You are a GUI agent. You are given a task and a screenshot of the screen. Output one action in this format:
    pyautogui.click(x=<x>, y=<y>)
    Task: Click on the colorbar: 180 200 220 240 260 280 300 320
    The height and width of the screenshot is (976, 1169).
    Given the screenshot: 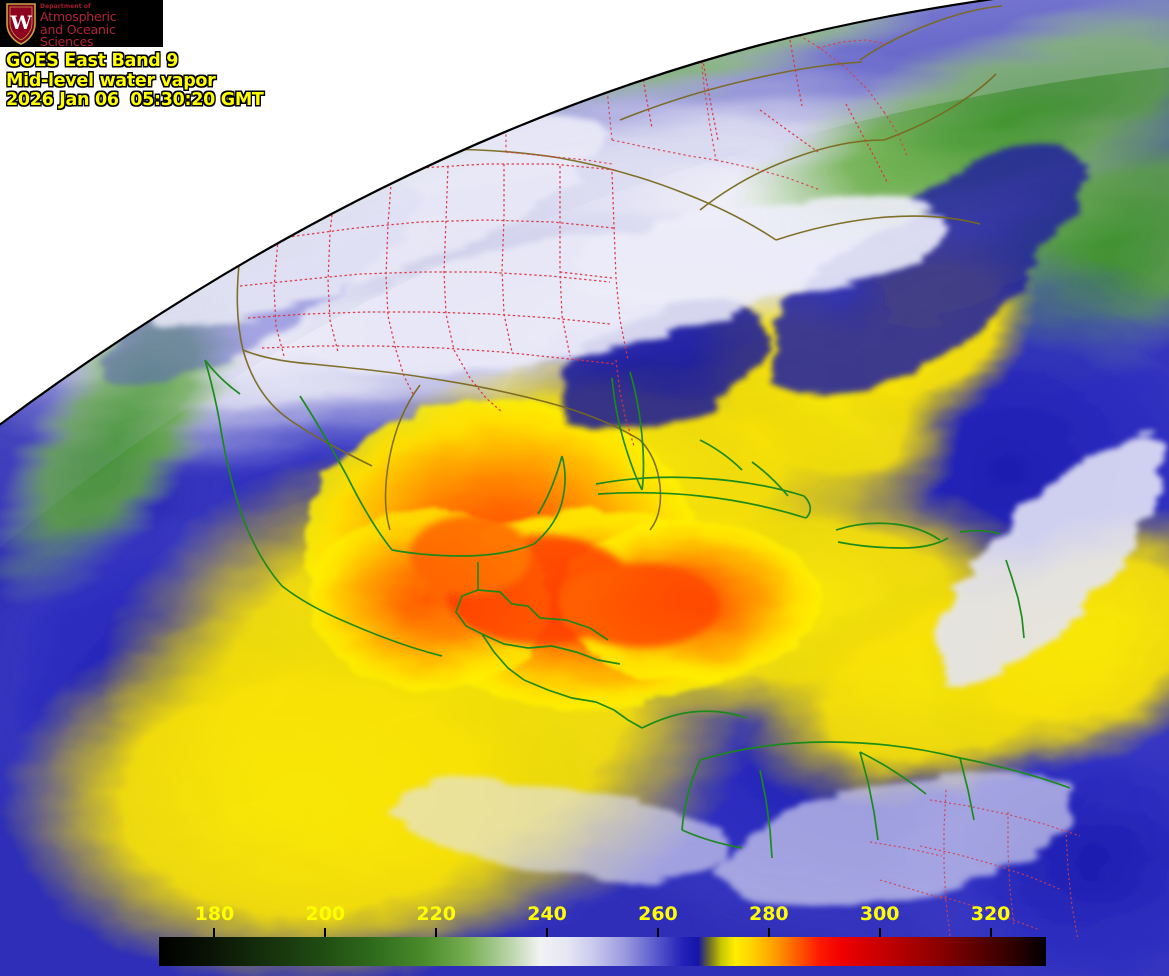 What is the action you would take?
    pyautogui.click(x=602, y=936)
    